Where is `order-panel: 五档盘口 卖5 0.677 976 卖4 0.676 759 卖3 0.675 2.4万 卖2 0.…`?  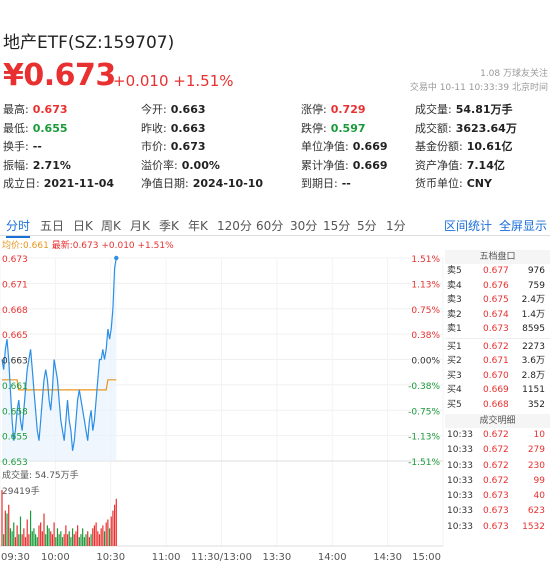
order-panel: 五档盘口 卖5 0.677 976 卖4 0.676 759 卖3 0.675 2.4万 卖2 0.… is located at coordinates (497, 392).